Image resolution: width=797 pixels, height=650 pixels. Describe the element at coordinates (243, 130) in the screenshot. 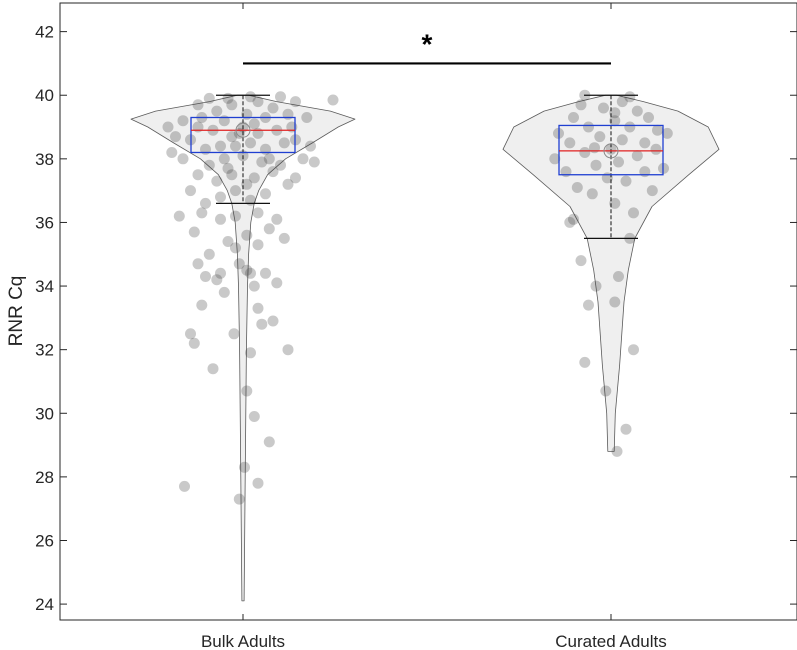

I see `median-marker` at that location.